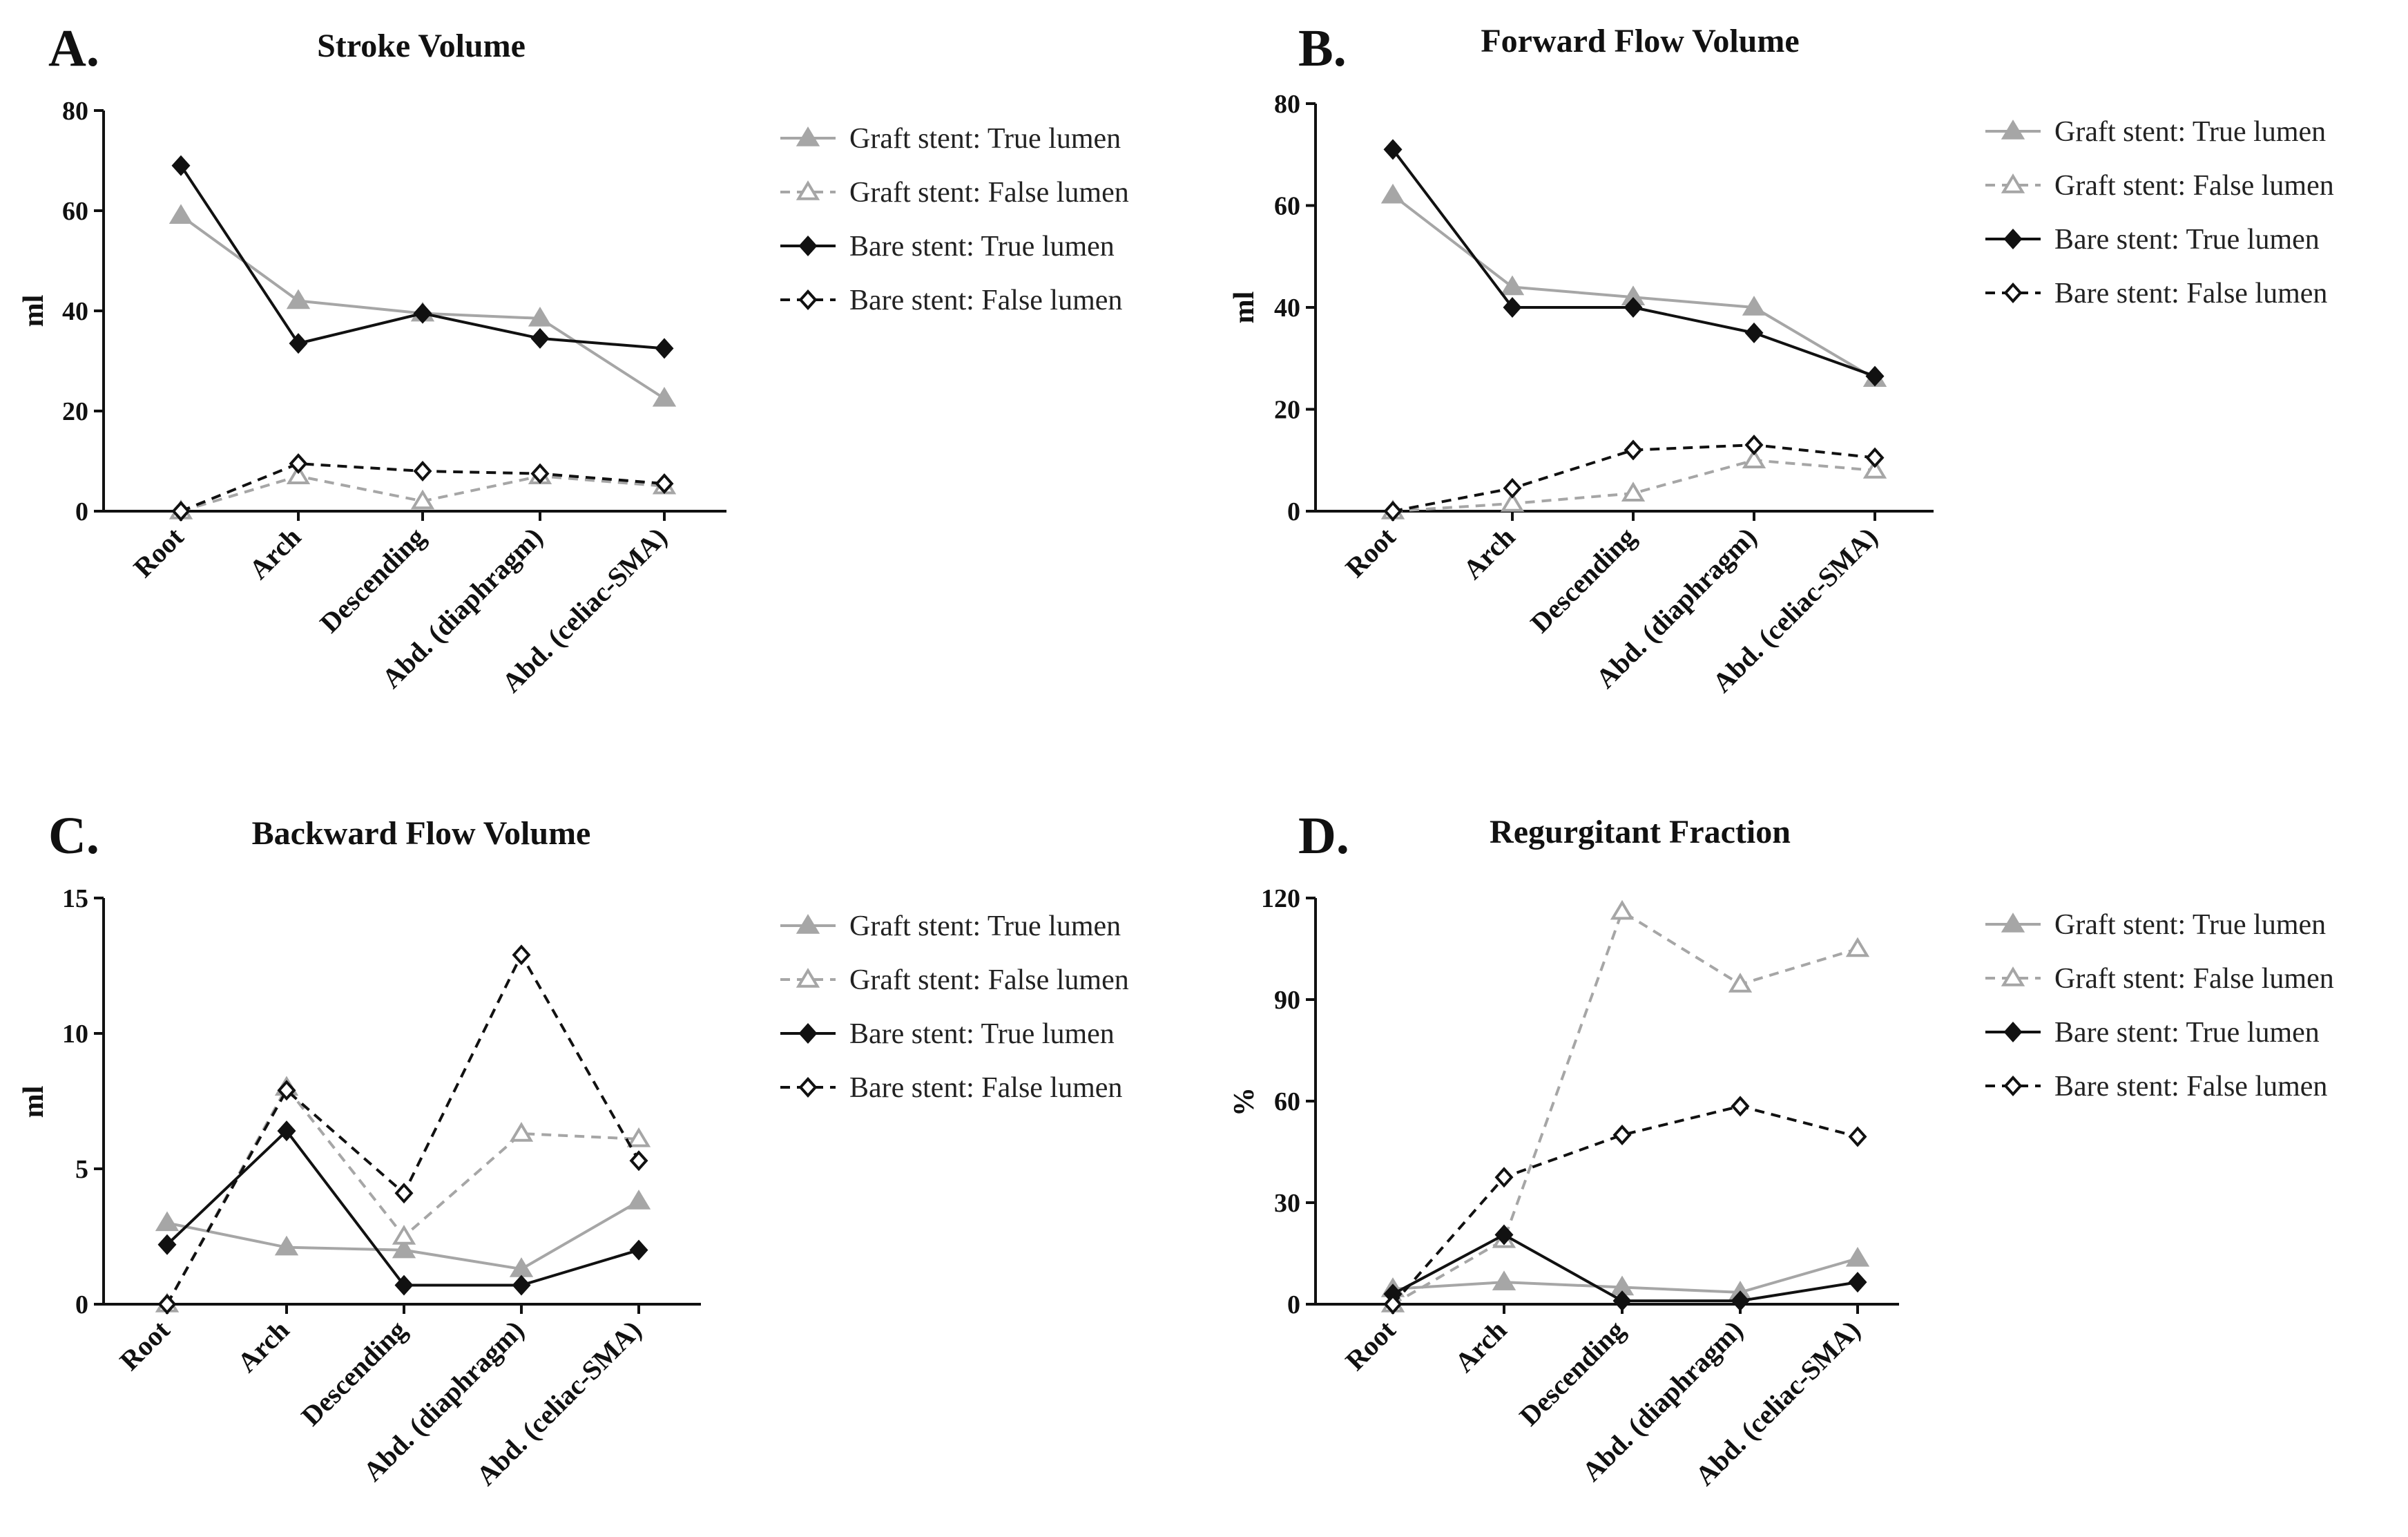  I want to click on panel-letter: D., so click(1323, 836).